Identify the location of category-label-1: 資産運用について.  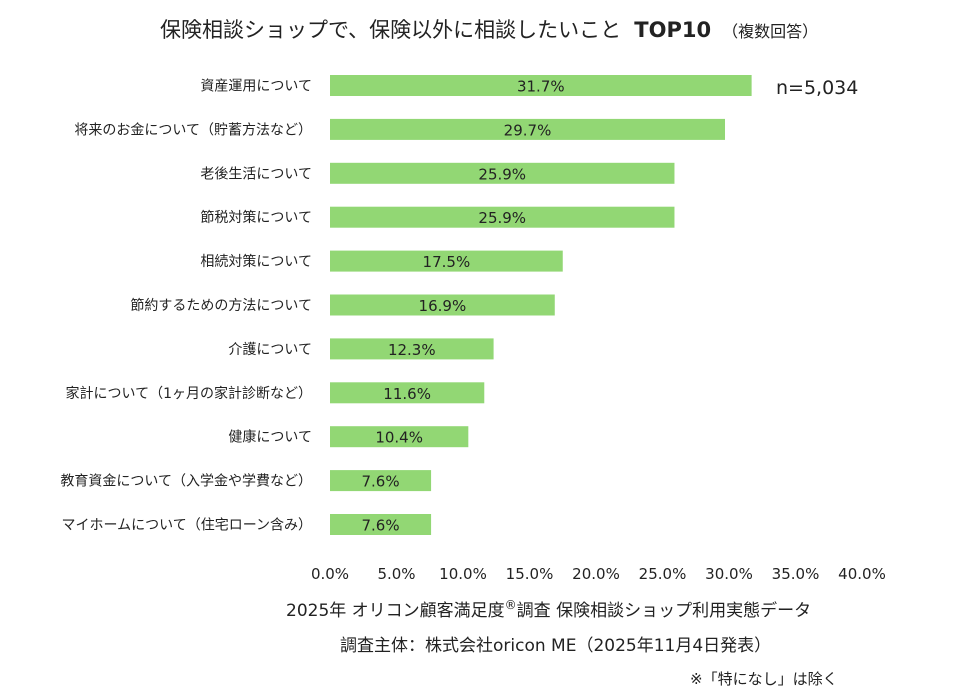
(256, 87).